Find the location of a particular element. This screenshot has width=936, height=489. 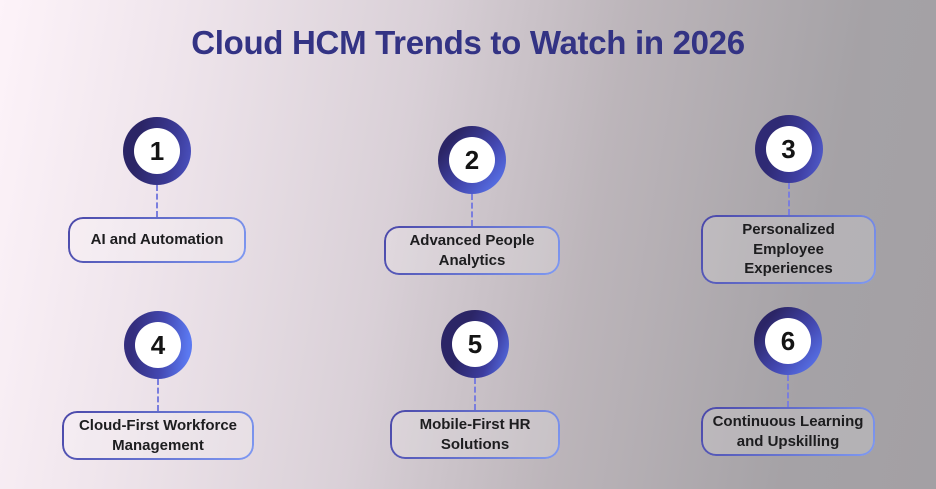

trend-5-label: Mobile-First HR Solutions is located at coordinates (475, 434).